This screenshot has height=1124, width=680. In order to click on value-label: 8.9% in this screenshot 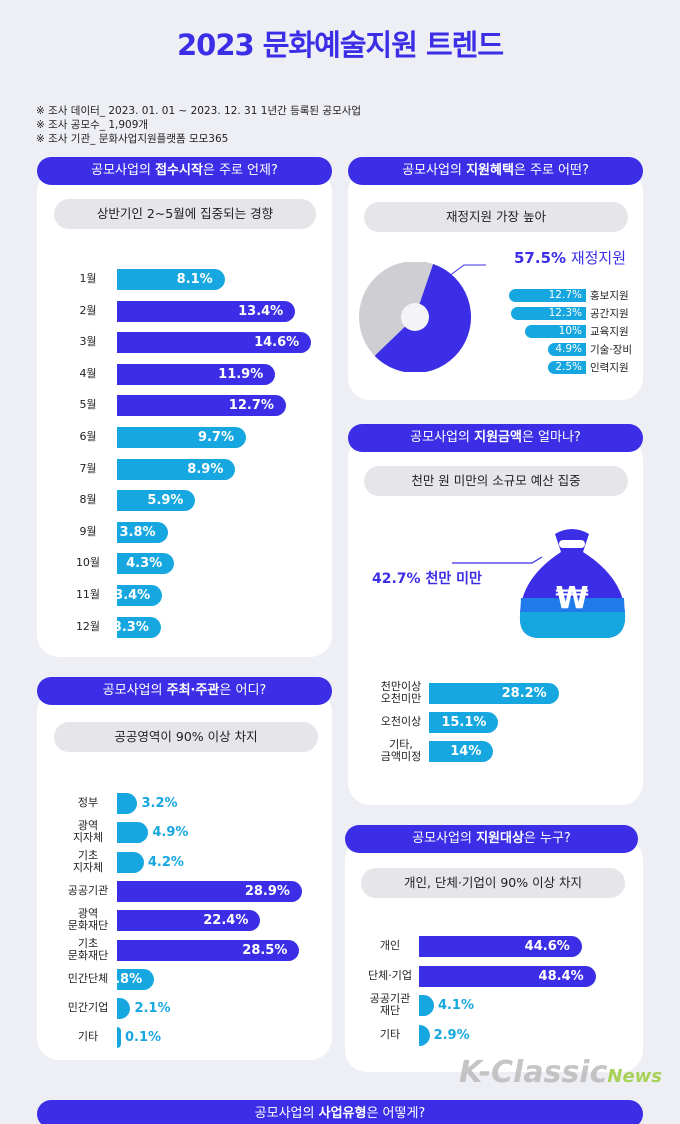, I will do `click(205, 469)`.